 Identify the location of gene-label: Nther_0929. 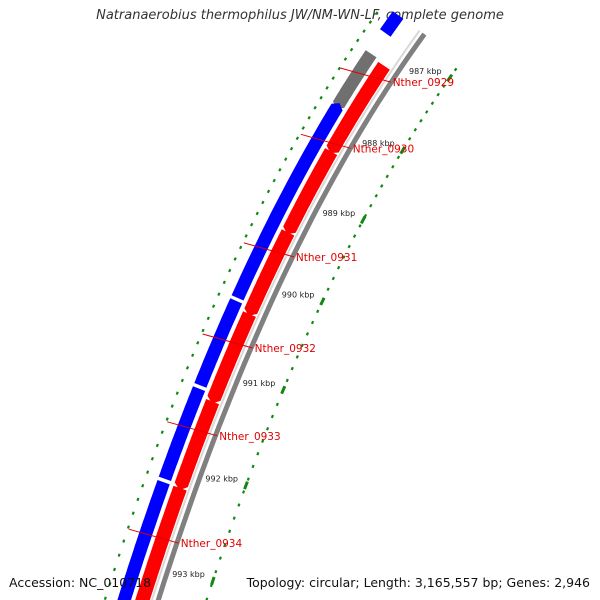
(423, 83).